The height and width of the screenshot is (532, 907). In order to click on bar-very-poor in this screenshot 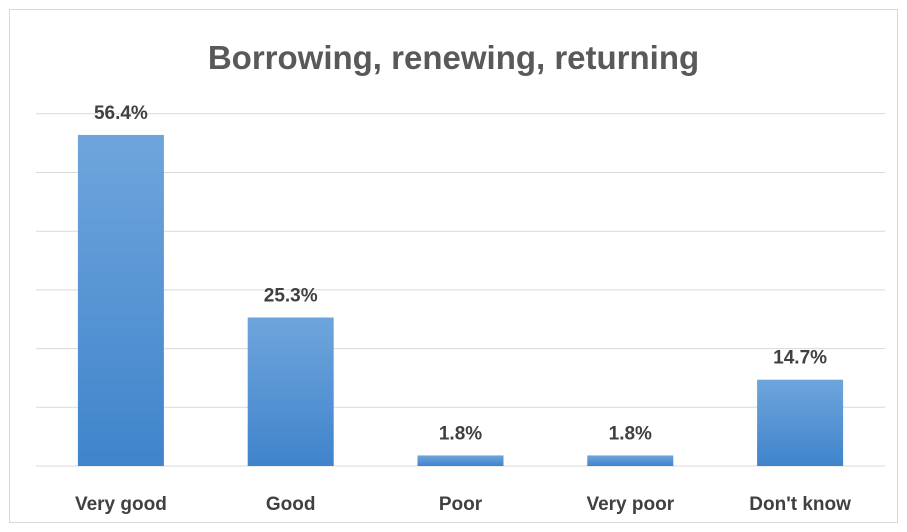, I will do `click(630, 460)`.